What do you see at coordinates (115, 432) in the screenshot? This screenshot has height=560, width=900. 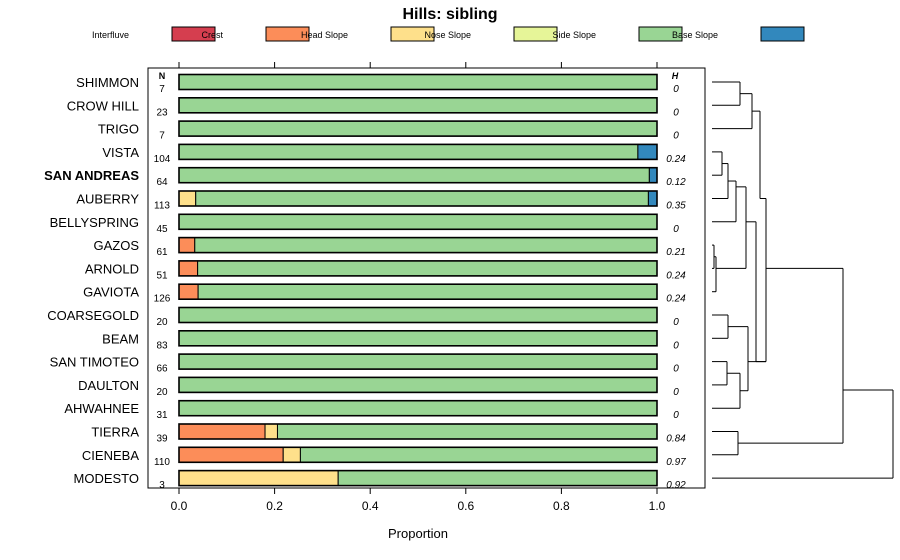 I see `row-label: TIERRA` at bounding box center [115, 432].